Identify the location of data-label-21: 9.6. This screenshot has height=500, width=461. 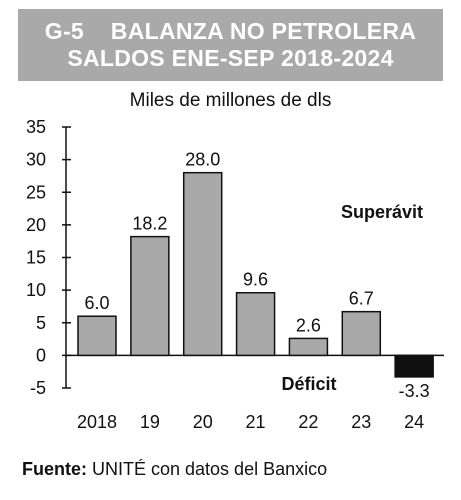
(255, 280).